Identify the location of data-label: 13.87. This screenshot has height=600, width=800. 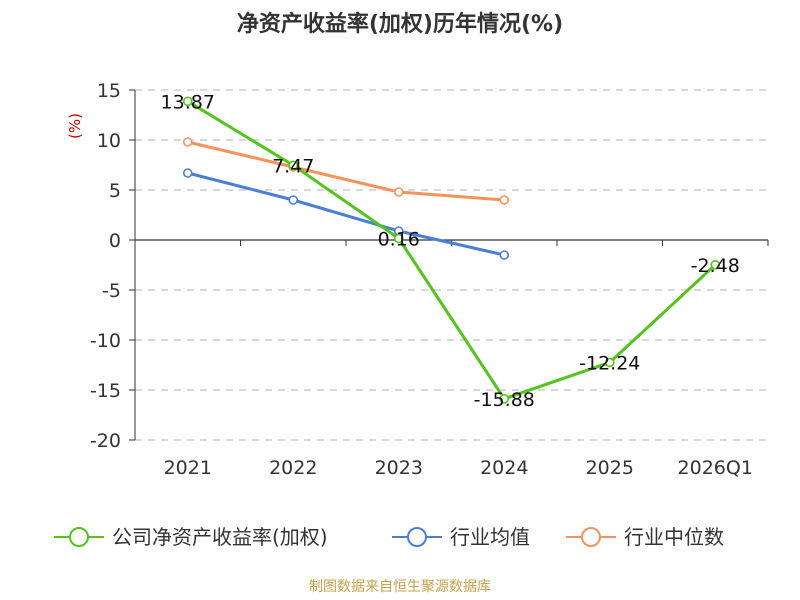
(188, 102).